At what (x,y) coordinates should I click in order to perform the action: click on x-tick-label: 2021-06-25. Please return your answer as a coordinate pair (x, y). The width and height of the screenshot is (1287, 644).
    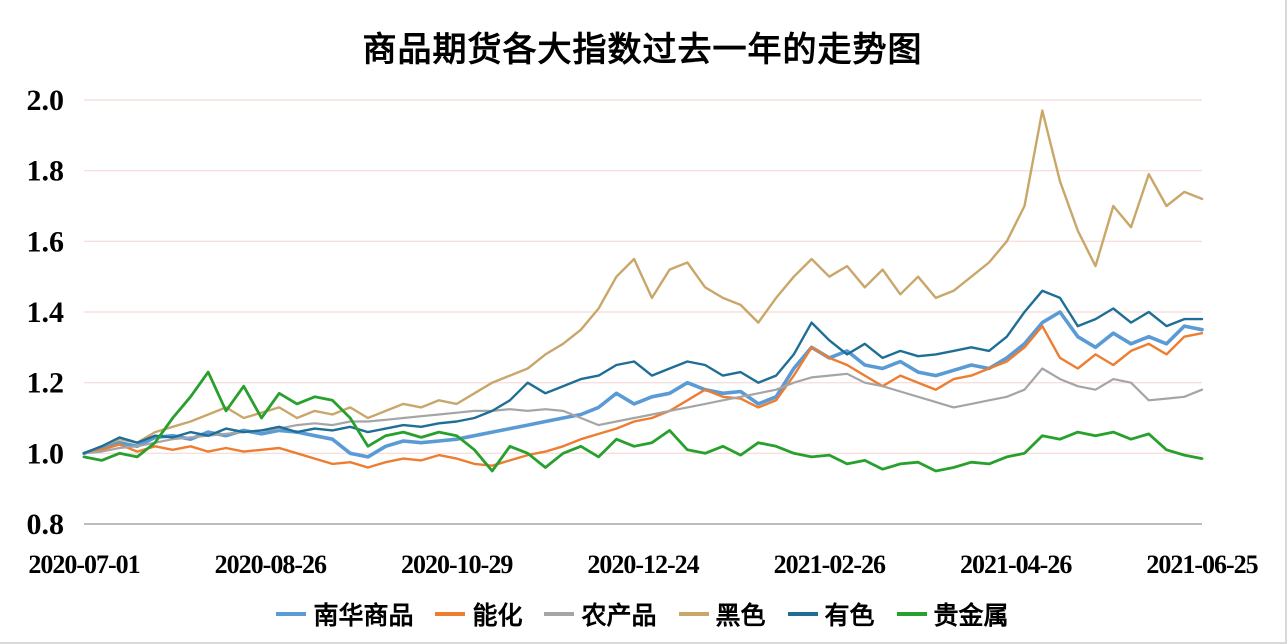
    Looking at the image, I should click on (1202, 564).